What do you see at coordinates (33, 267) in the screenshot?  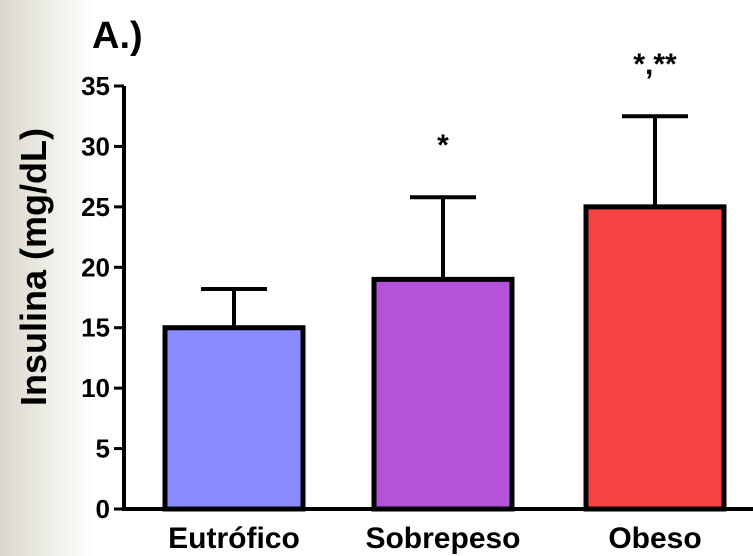 I see `y-axis-label: Insulina (mg/dL)` at bounding box center [33, 267].